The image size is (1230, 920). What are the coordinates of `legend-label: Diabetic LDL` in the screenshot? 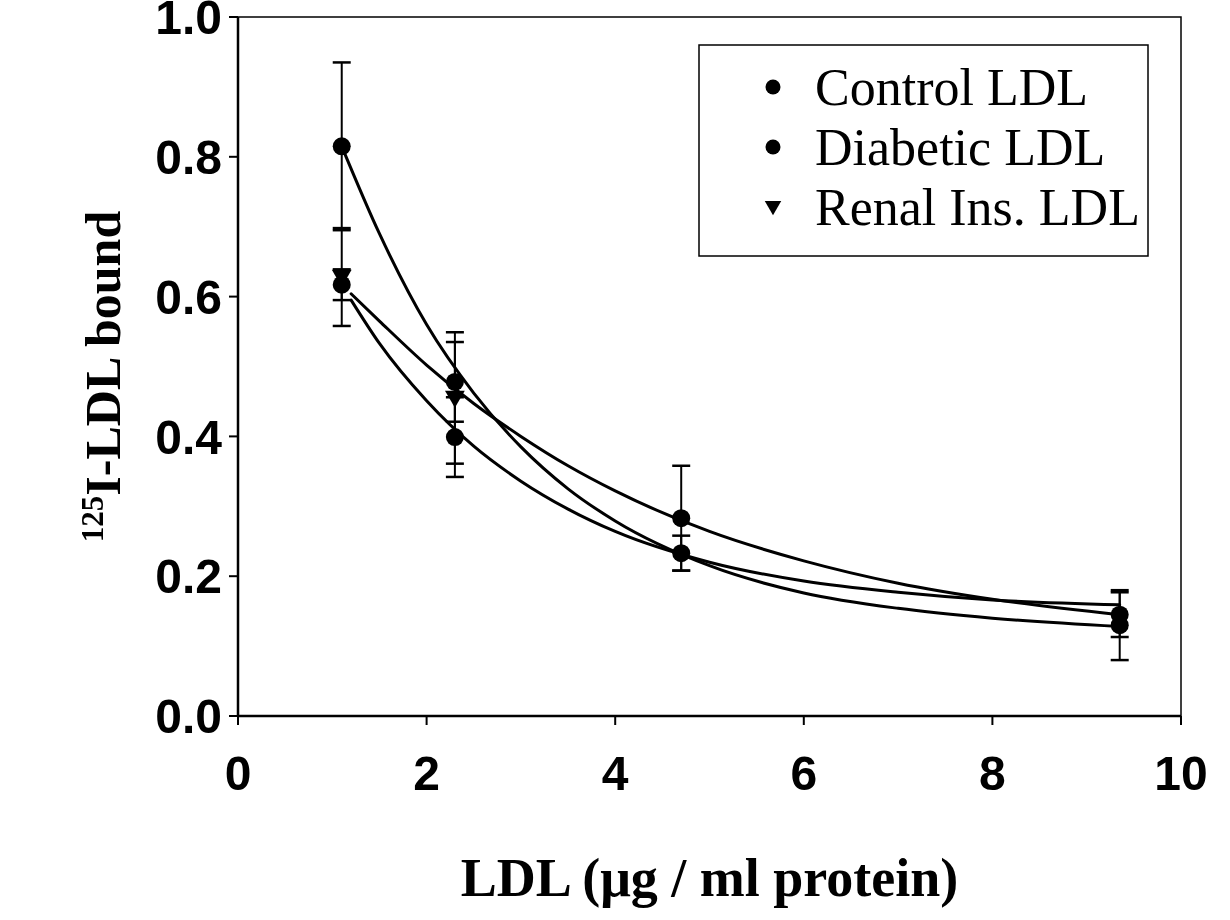 It's located at (960, 148).